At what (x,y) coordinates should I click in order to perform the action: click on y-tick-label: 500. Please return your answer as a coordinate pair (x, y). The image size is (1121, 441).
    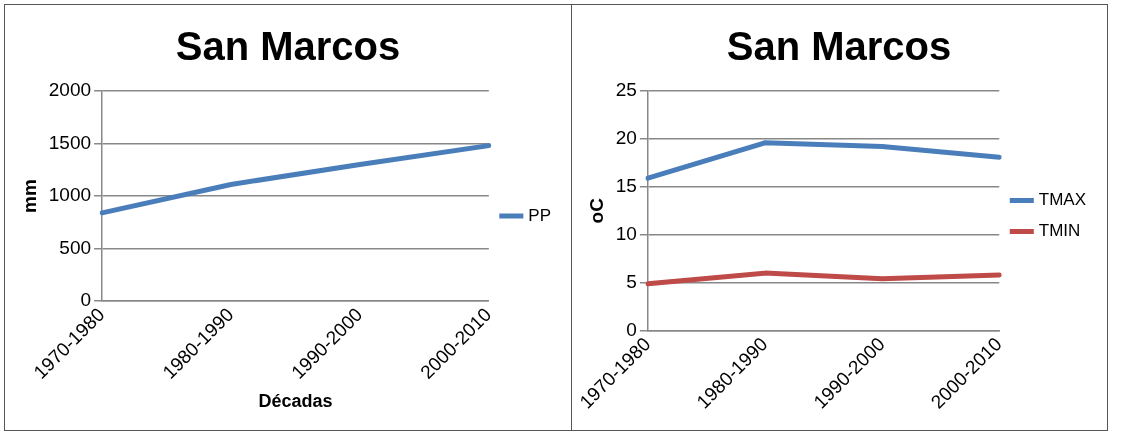
    Looking at the image, I should click on (75, 247).